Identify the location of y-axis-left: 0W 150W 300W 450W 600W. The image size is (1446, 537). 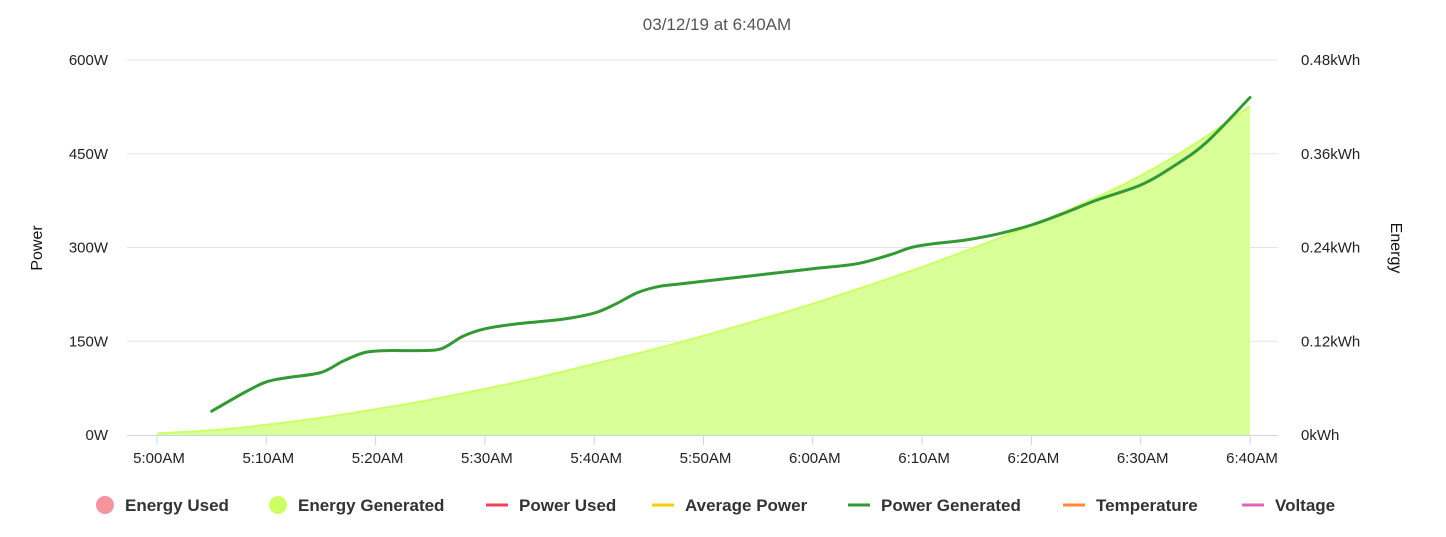
(89, 248).